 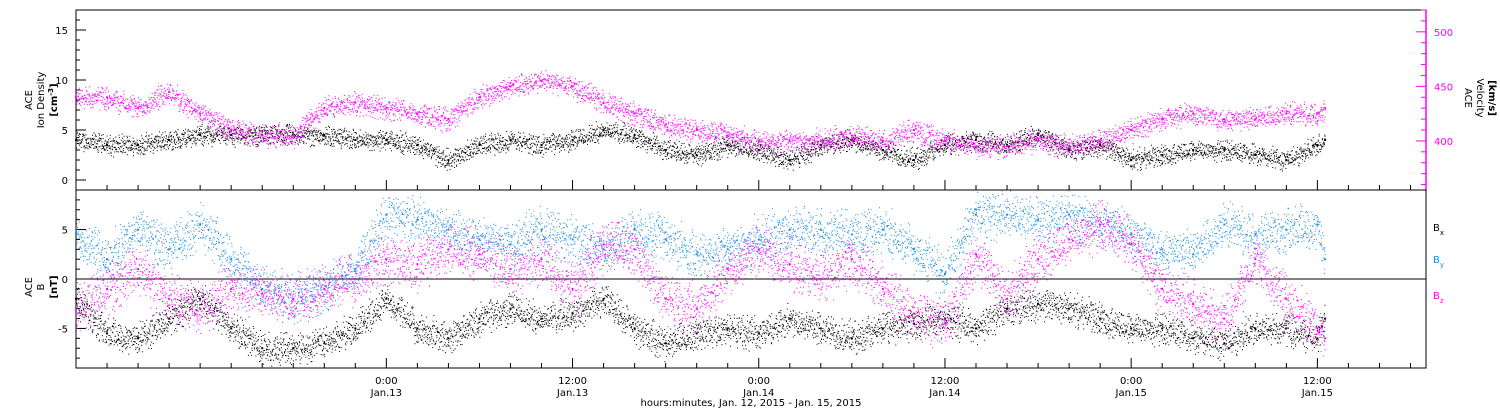 I want to click on legend: Bx By Bz, so click(x=1438, y=264).